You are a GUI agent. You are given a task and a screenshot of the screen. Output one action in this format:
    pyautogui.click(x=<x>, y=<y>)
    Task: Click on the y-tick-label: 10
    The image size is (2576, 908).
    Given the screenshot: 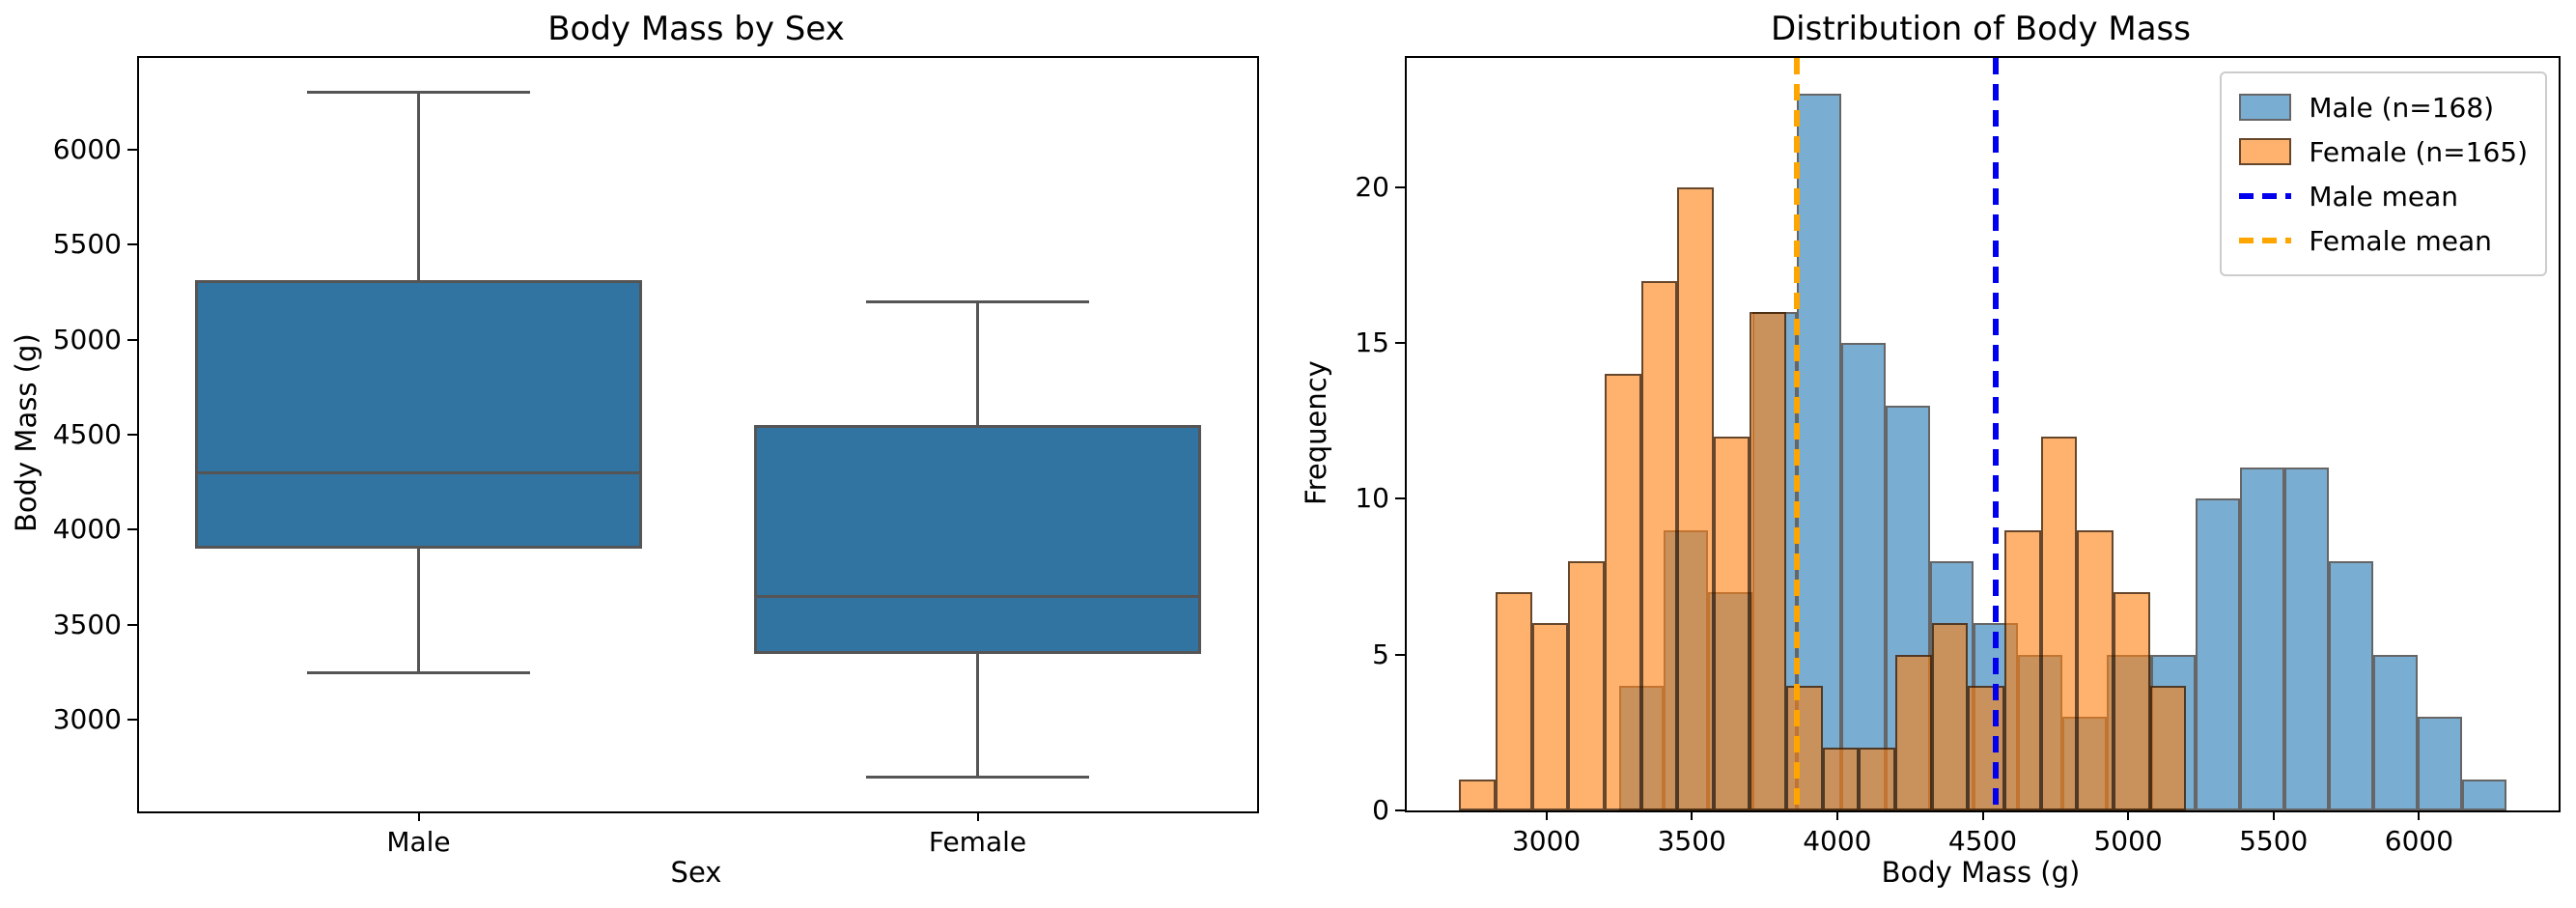 What is the action you would take?
    pyautogui.click(x=1372, y=498)
    